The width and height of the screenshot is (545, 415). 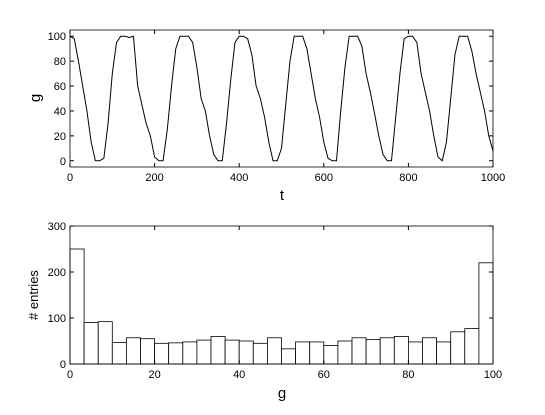 What do you see at coordinates (493, 178) in the screenshot?
I see `x-tick-label: 1000` at bounding box center [493, 178].